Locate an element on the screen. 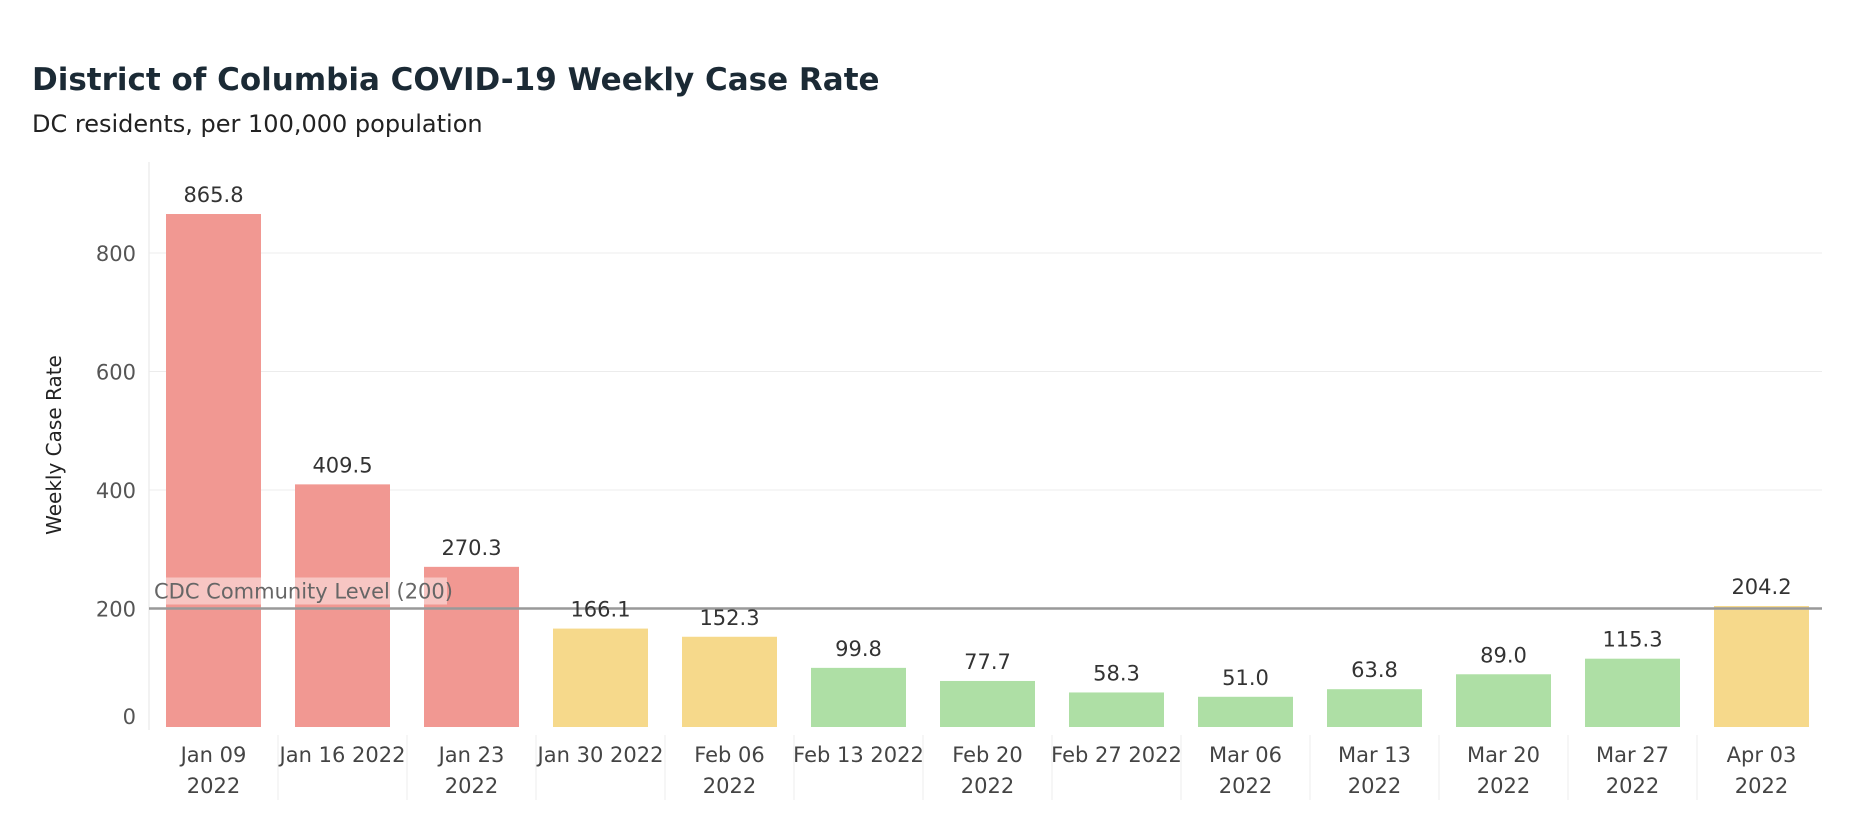  data-label: 409.5 is located at coordinates (342, 465).